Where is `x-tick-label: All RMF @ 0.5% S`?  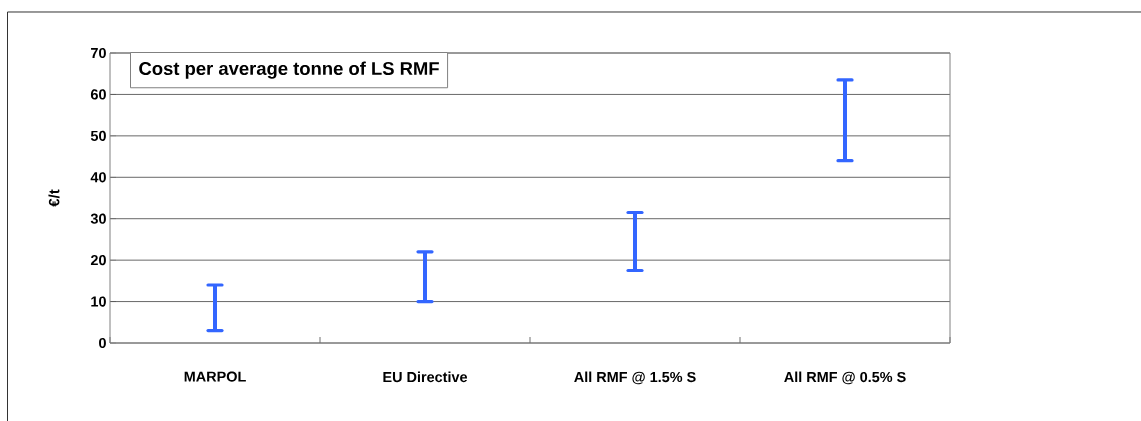
x-tick-label: All RMF @ 0.5% S is located at coordinates (845, 378).